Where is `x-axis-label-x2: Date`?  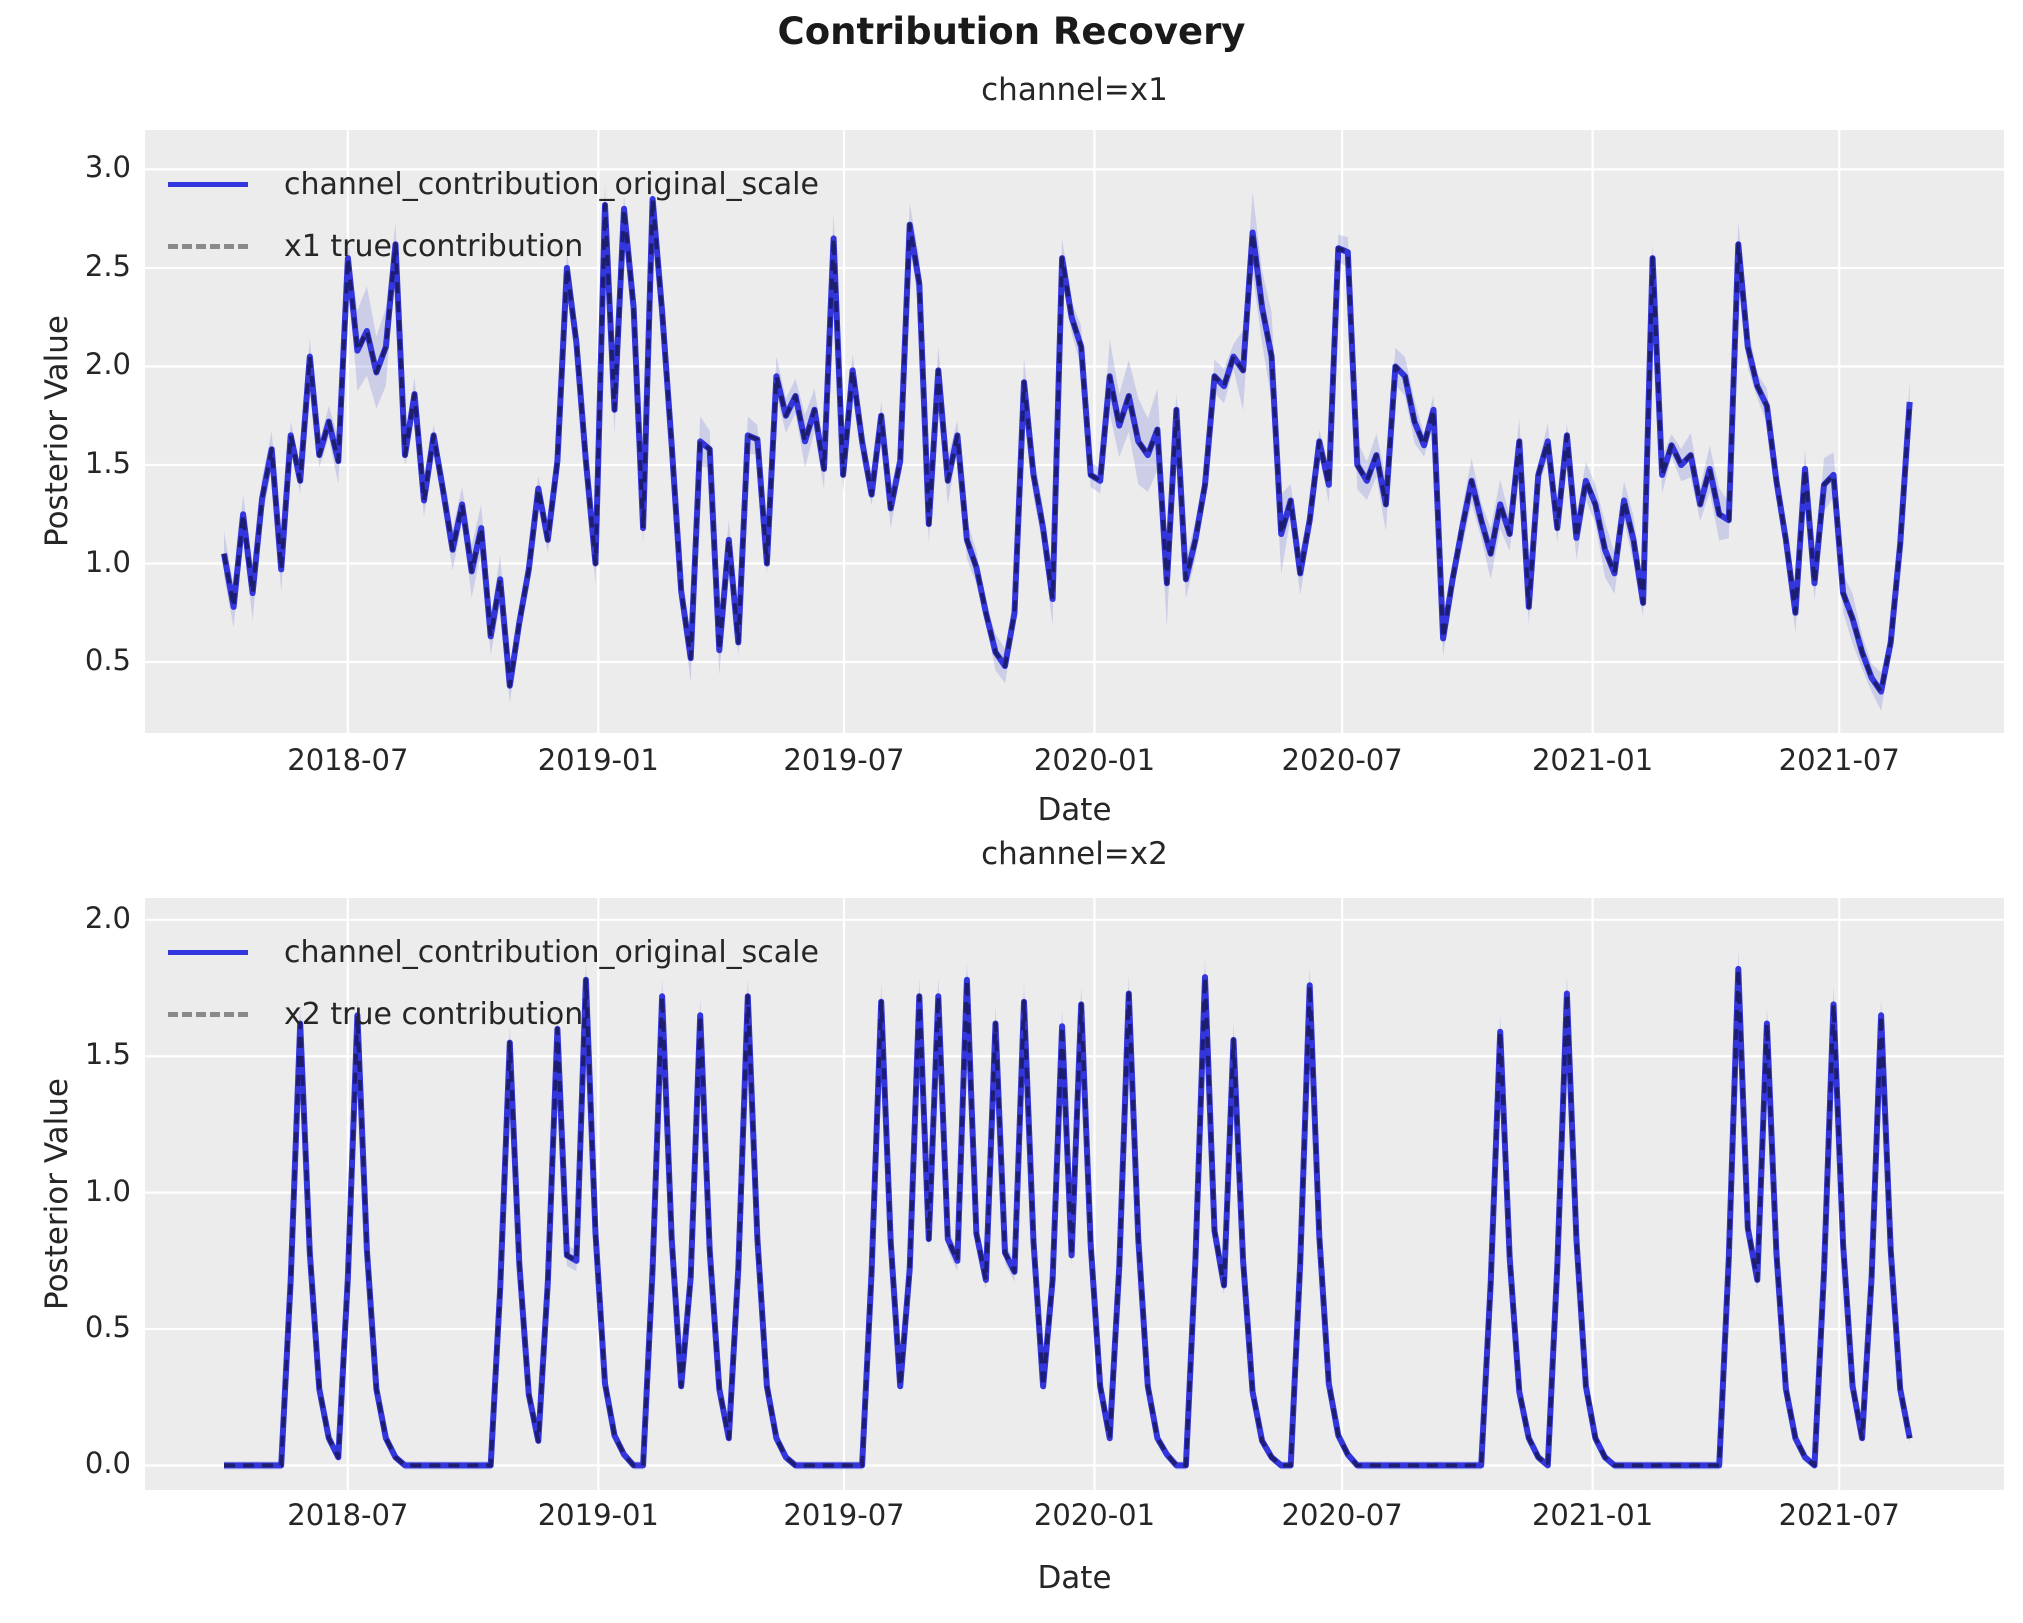
x-axis-label-x2: Date is located at coordinates (1074, 1578).